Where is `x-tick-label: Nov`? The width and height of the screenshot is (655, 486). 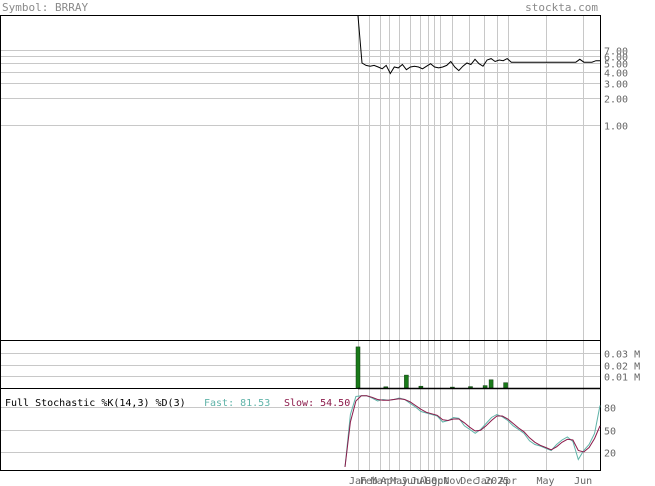
x-tick-label: Nov is located at coordinates (452, 481).